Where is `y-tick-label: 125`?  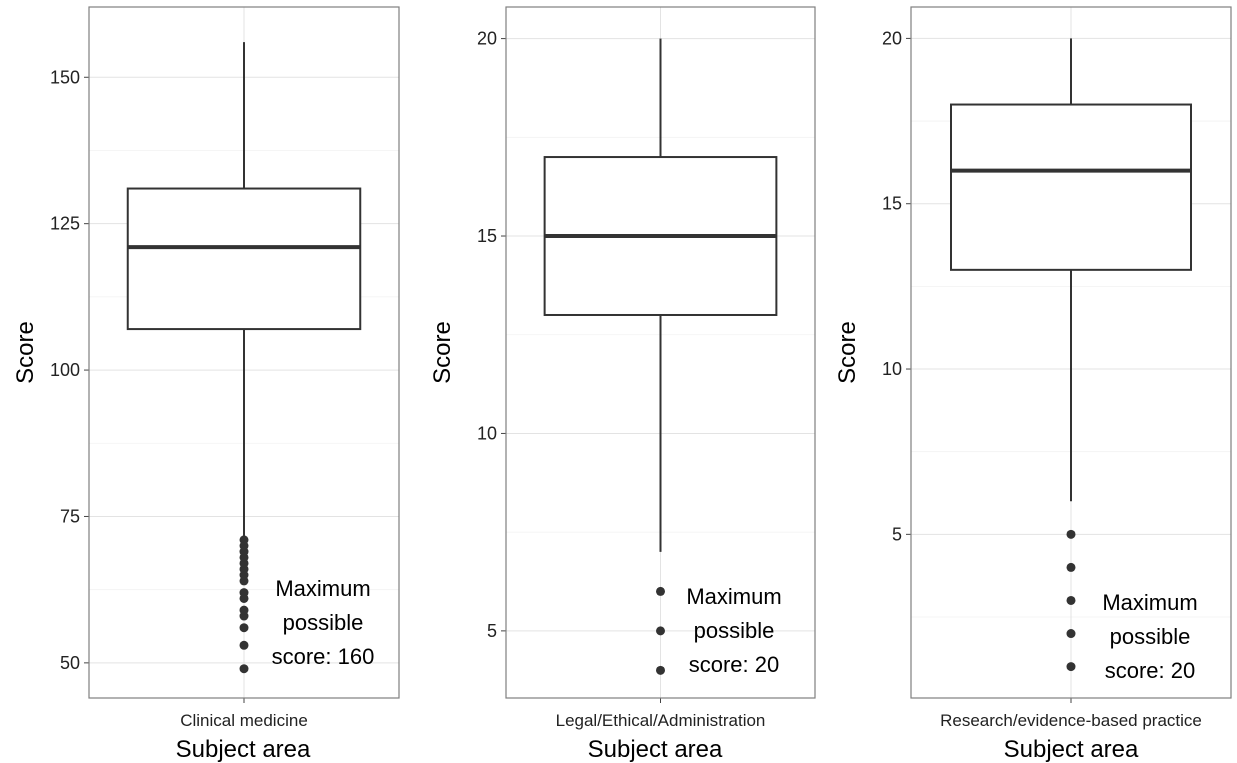 y-tick-label: 125 is located at coordinates (65, 224).